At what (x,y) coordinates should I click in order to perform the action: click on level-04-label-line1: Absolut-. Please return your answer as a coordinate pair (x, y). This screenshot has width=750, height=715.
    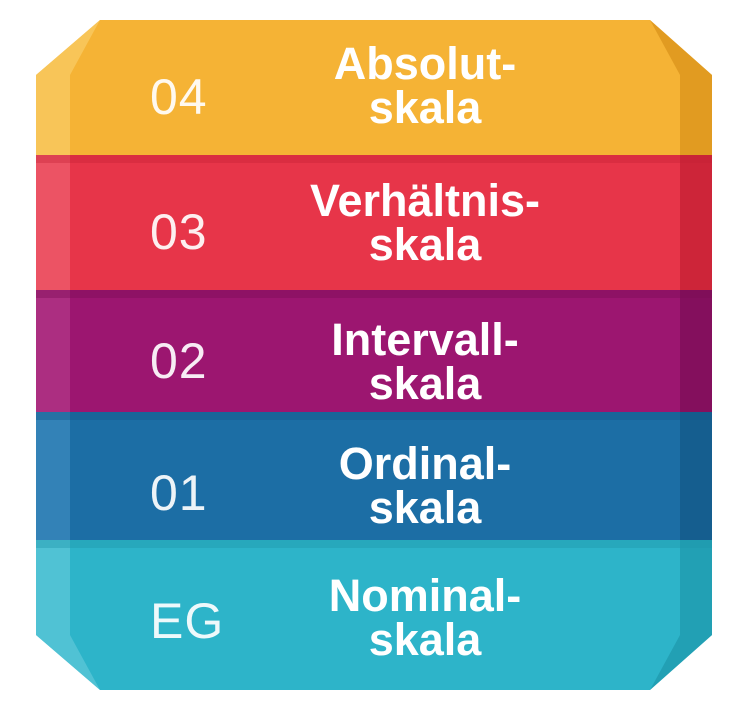
    Looking at the image, I should click on (425, 63).